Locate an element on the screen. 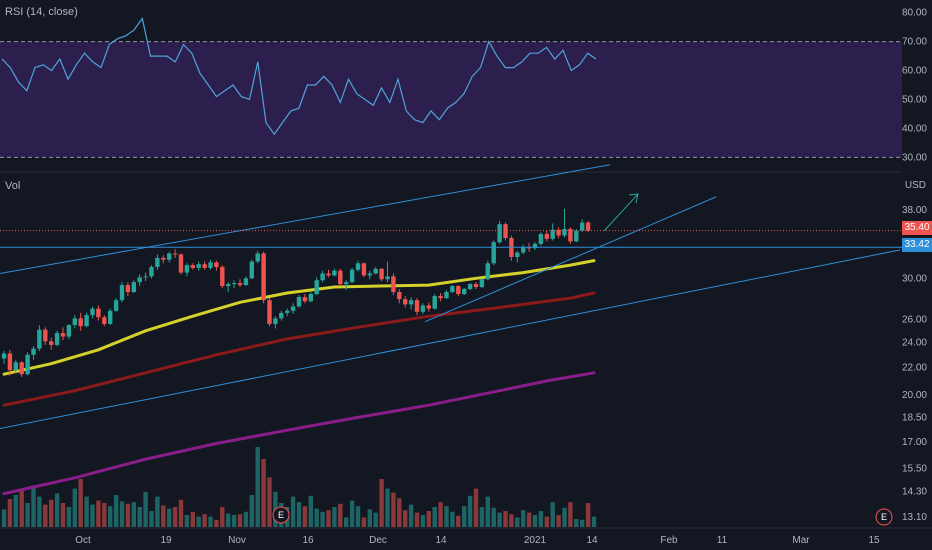 This screenshot has height=550, width=932. currency-label: USD is located at coordinates (915, 185).